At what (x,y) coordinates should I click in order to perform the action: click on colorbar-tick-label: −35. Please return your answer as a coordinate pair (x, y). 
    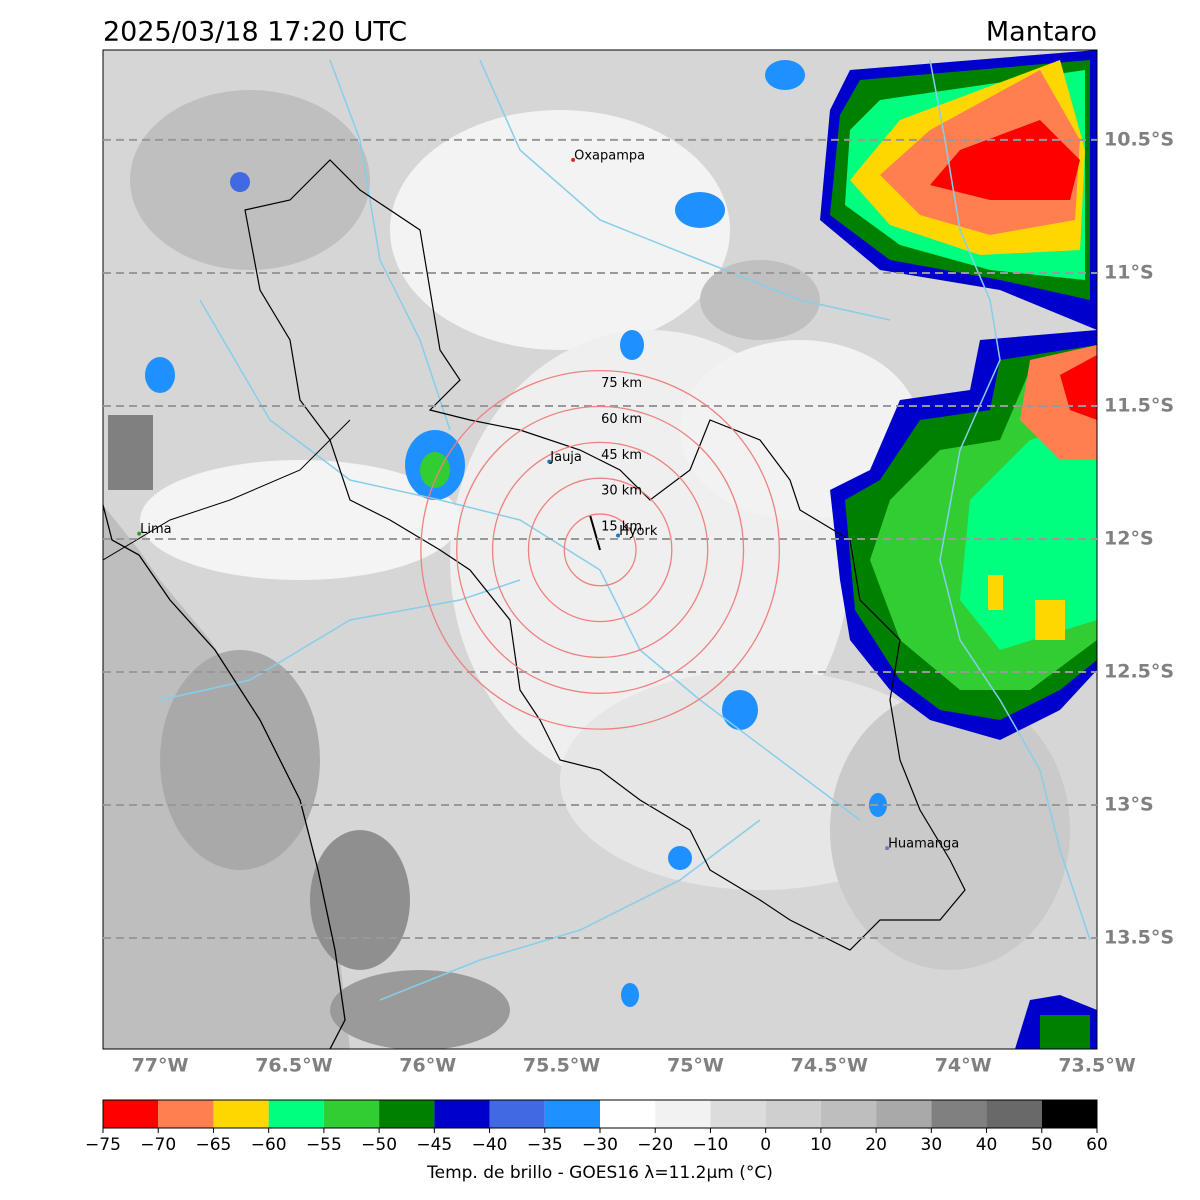
    Looking at the image, I should click on (545, 1145).